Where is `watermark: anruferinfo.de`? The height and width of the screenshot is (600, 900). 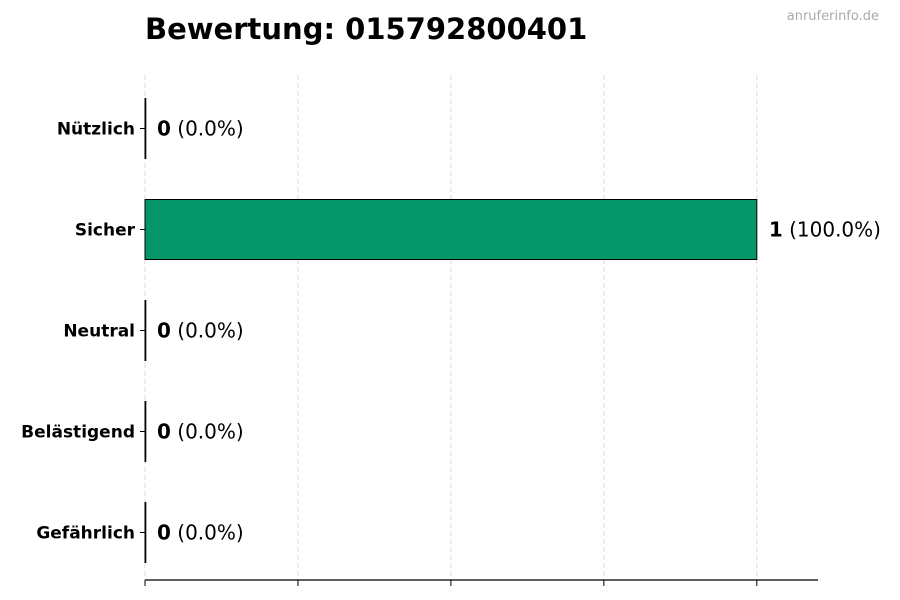
watermark: anruferinfo.de is located at coordinates (832, 16).